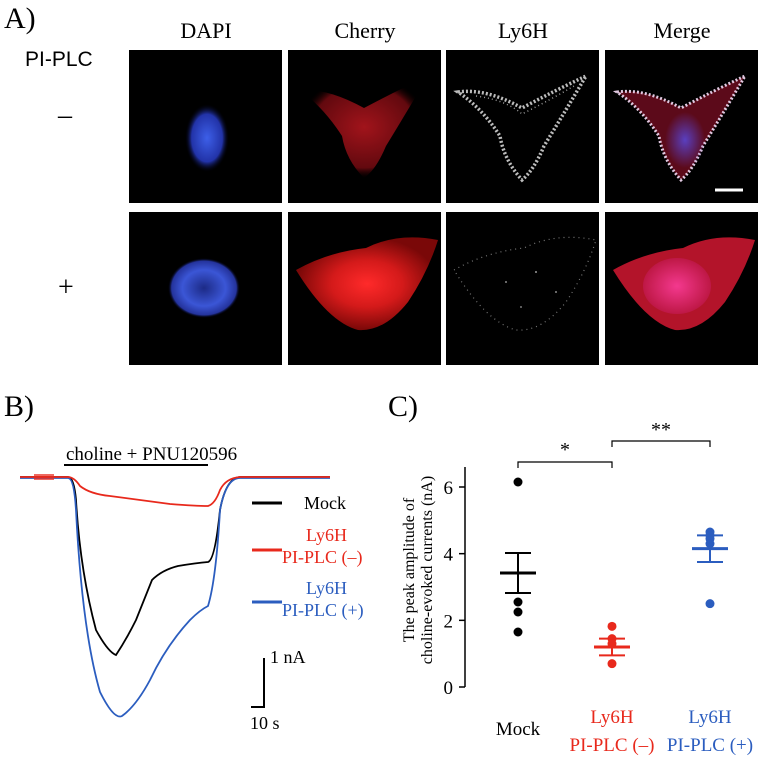 The image size is (767, 759). I want to click on panel-a-label: A), so click(20, 18).